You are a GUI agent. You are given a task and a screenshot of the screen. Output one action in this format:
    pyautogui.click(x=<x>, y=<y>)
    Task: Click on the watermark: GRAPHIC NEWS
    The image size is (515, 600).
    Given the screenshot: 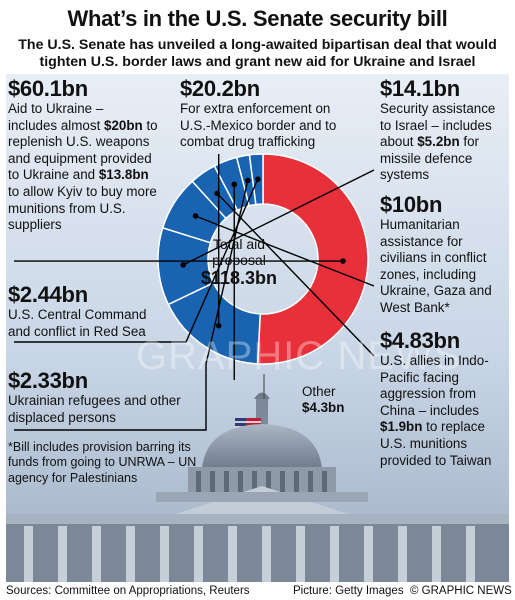 What is the action you would take?
    pyautogui.click(x=299, y=356)
    